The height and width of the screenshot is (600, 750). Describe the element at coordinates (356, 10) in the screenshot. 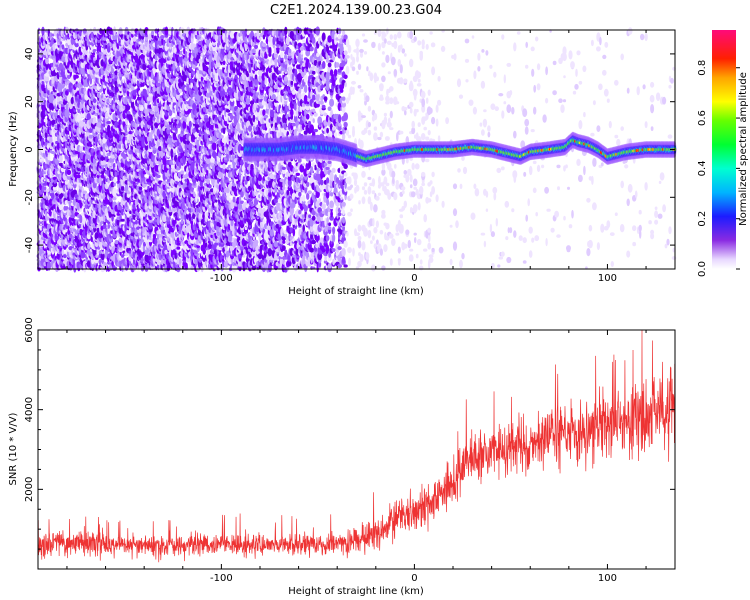

I see `figure-title: C2E1.2024.139.00.23.G04` at that location.